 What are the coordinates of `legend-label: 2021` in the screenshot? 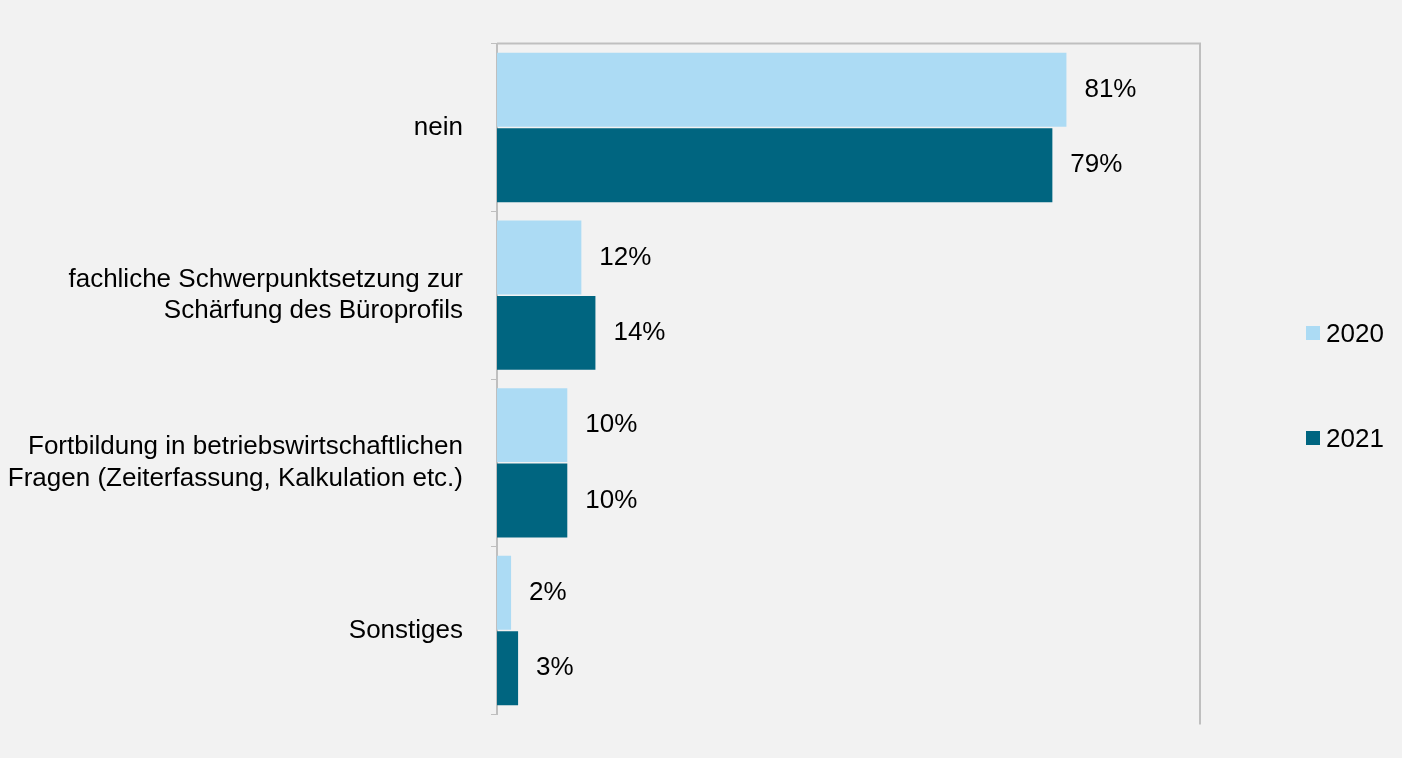 It's located at (1355, 438).